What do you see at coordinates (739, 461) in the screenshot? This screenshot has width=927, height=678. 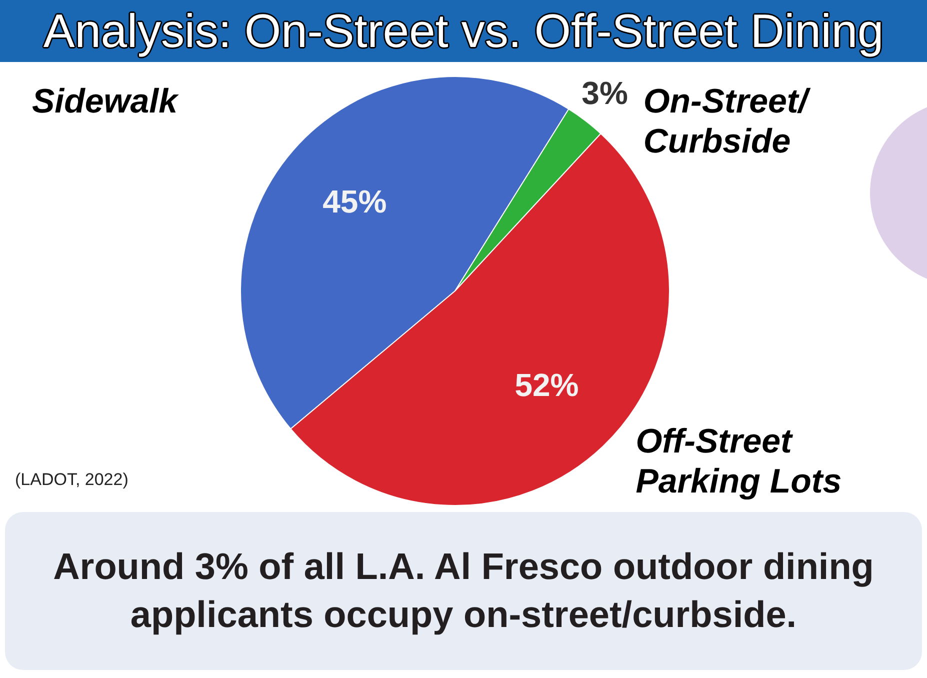 I see `slice-label: Off-Street Parking Lots` at bounding box center [739, 461].